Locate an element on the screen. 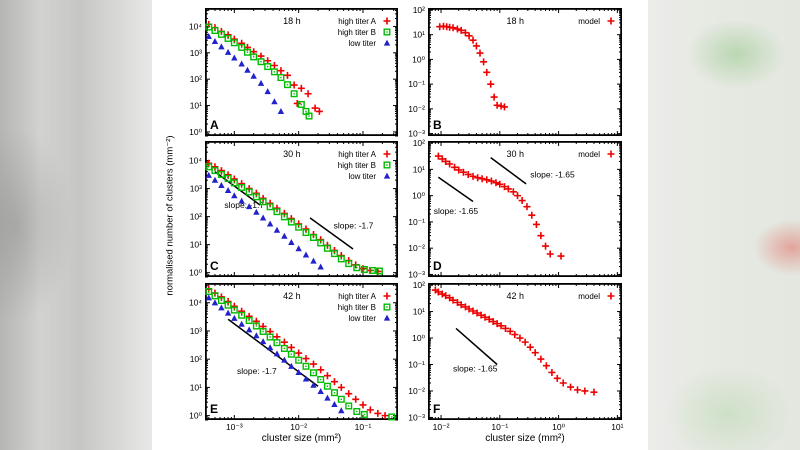 The image size is (800, 450). slope-line is located at coordinates (508, 171).